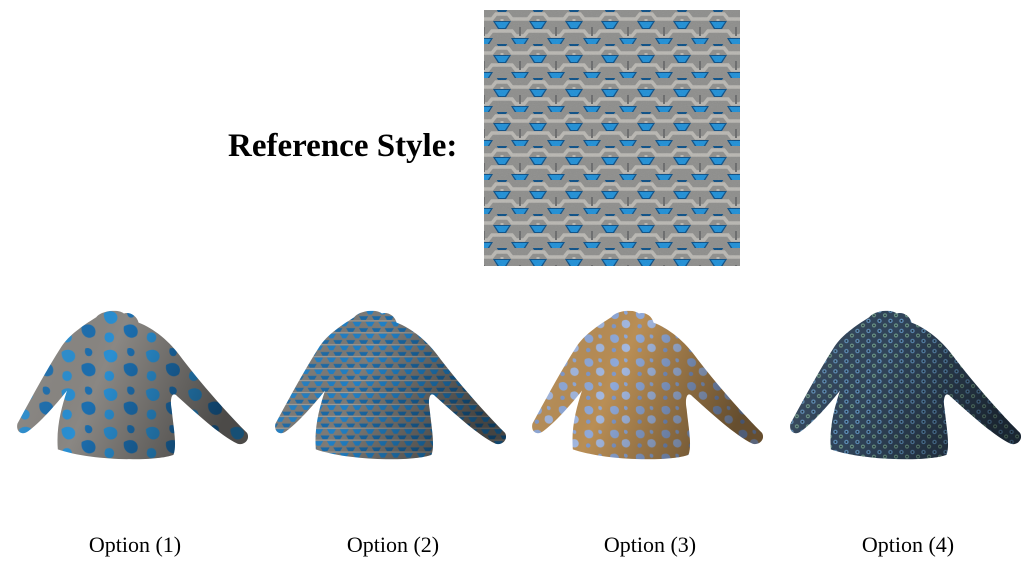 The height and width of the screenshot is (572, 1030). I want to click on option-4-shirt-image, so click(906, 385).